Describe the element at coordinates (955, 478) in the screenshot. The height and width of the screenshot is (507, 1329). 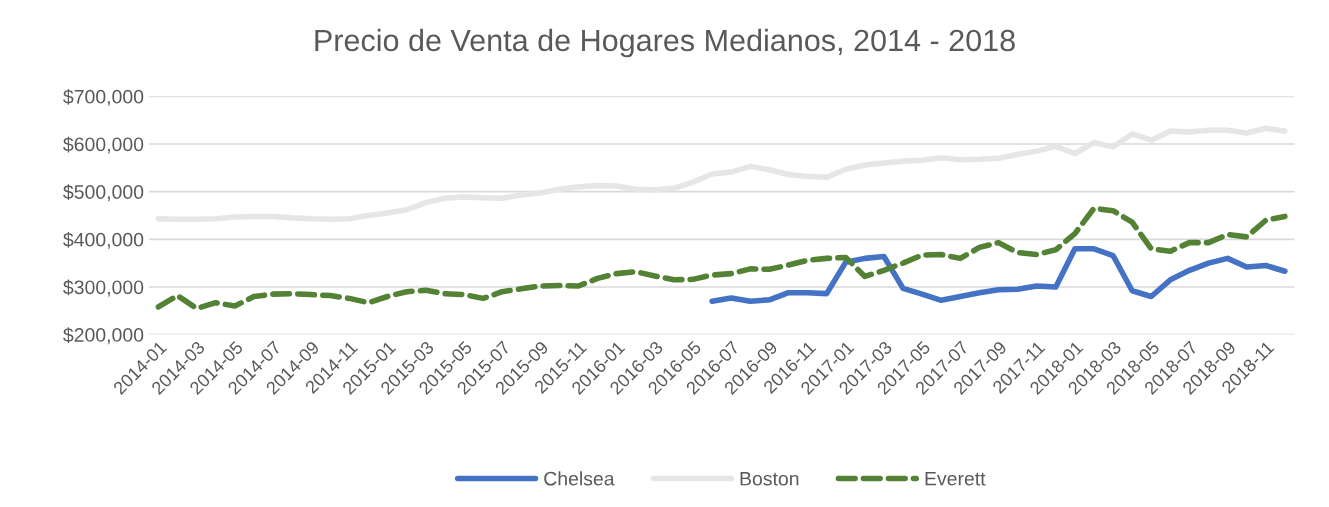
I see `legend-label: Everett` at that location.